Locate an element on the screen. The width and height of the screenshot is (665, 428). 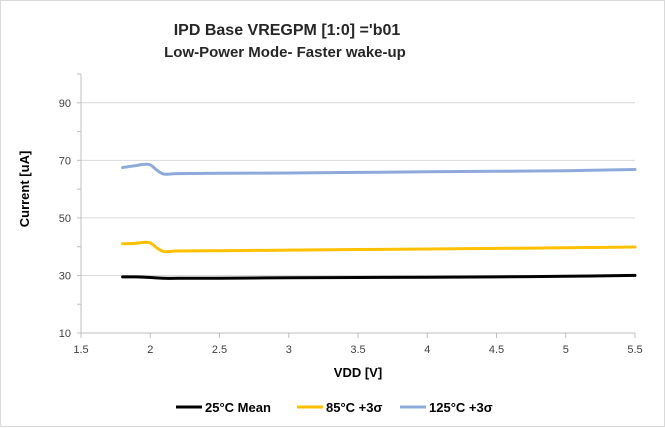
legend-label: 85°C +3σ is located at coordinates (354, 407).